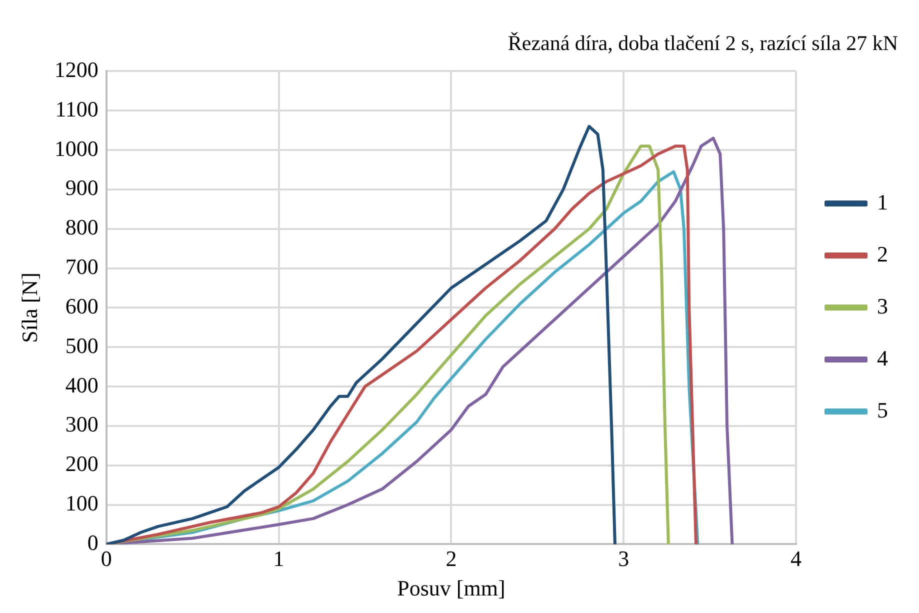  What do you see at coordinates (92, 542) in the screenshot?
I see `y-tick-label: 0` at bounding box center [92, 542].